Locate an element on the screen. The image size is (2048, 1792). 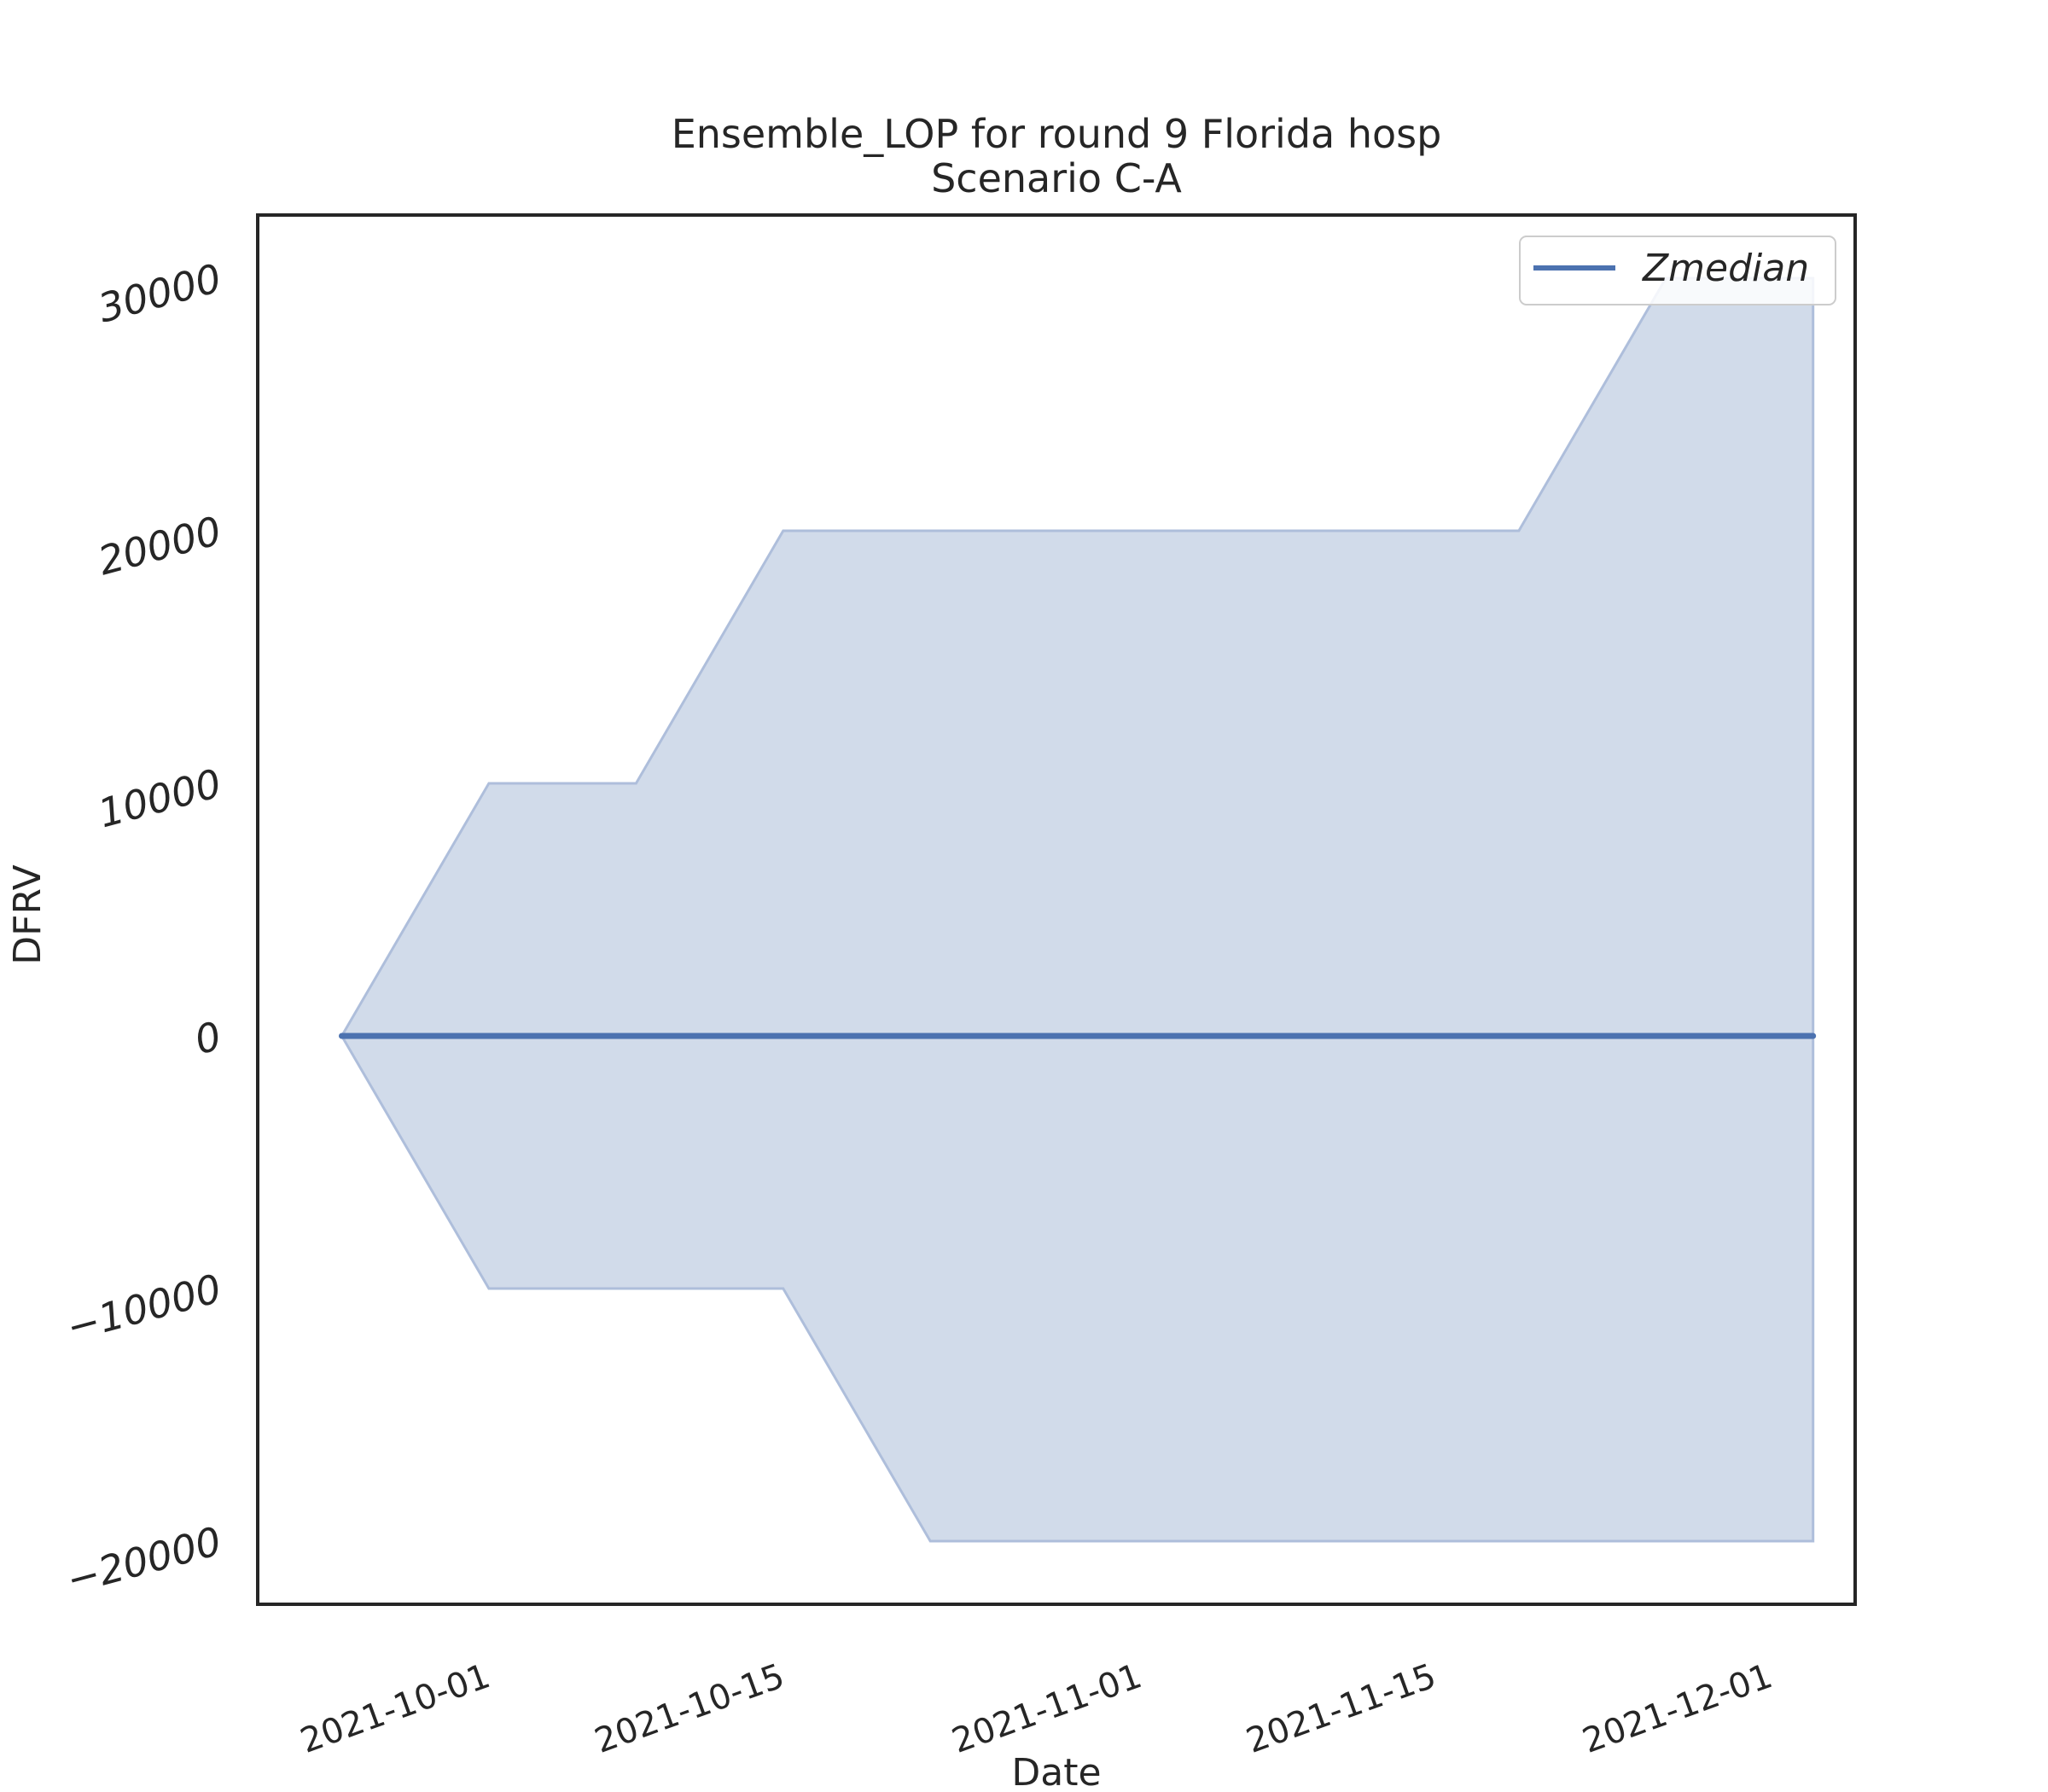
x-tick-label: 2021-12-01 is located at coordinates (1677, 1708).